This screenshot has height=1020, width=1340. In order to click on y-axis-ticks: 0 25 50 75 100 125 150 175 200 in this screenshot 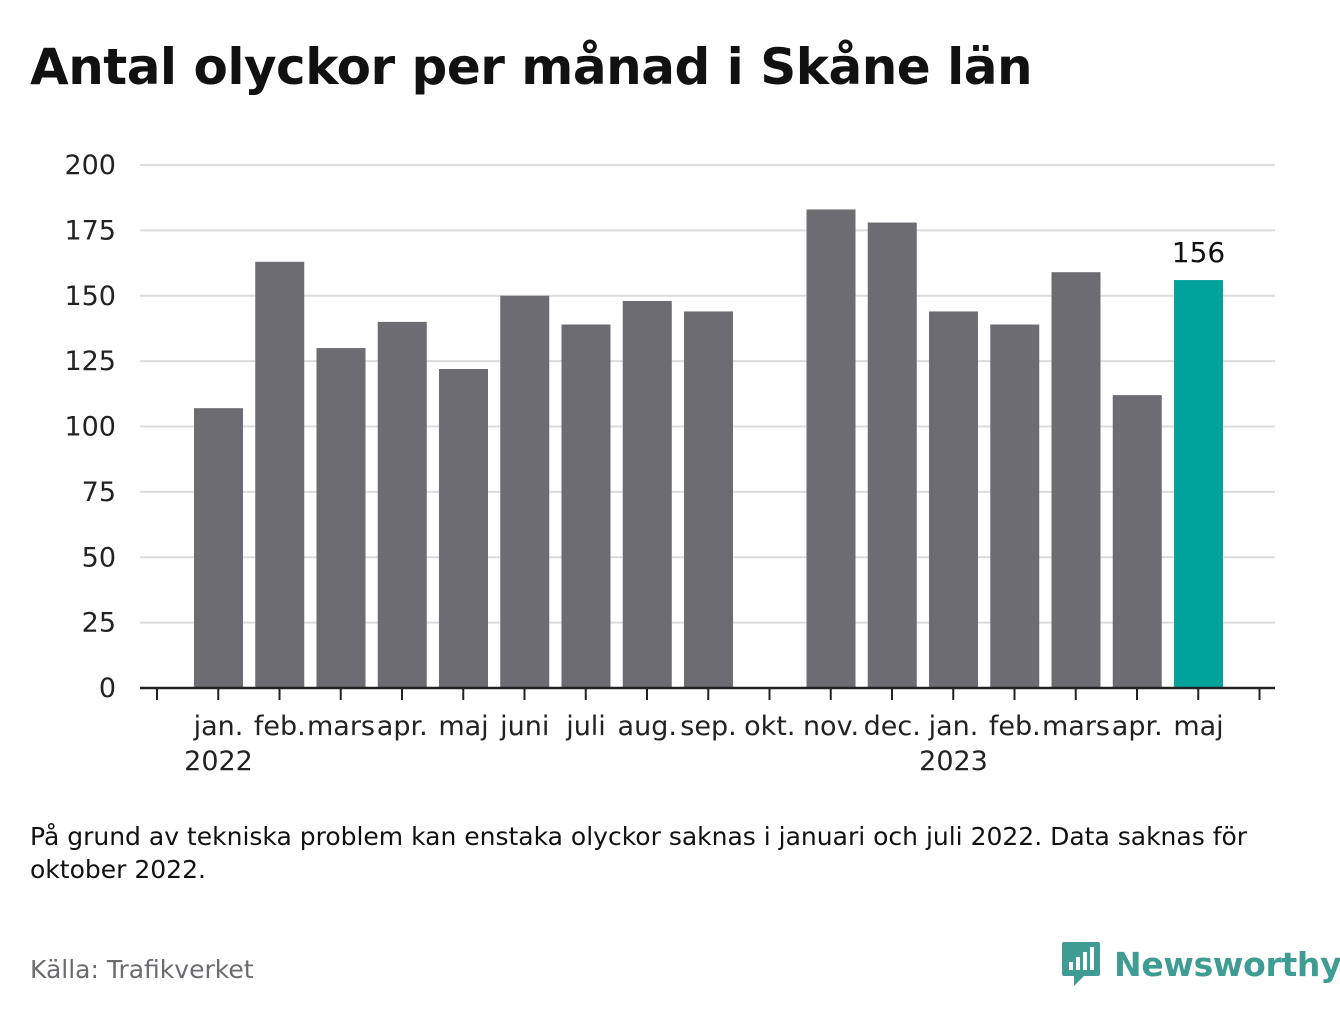, I will do `click(90, 427)`.